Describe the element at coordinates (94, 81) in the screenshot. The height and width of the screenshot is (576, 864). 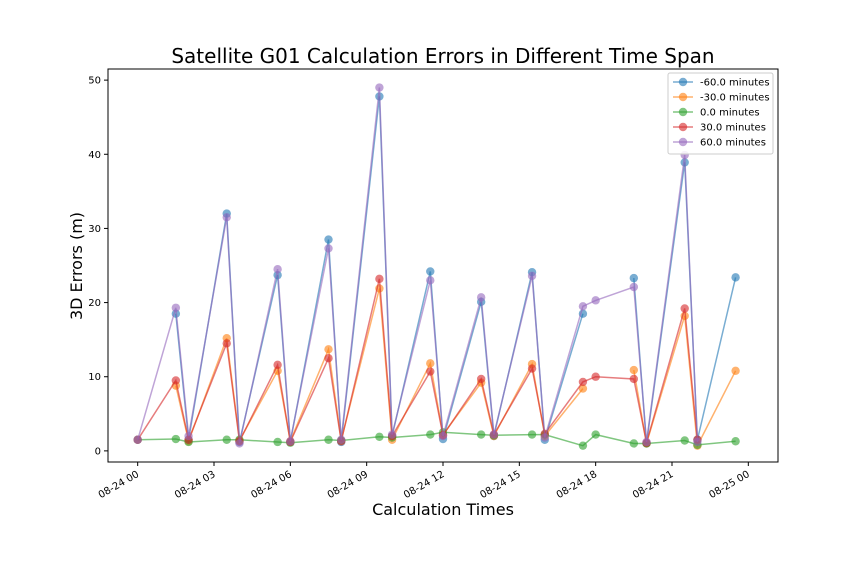
I see `y-tick-label: 50` at that location.